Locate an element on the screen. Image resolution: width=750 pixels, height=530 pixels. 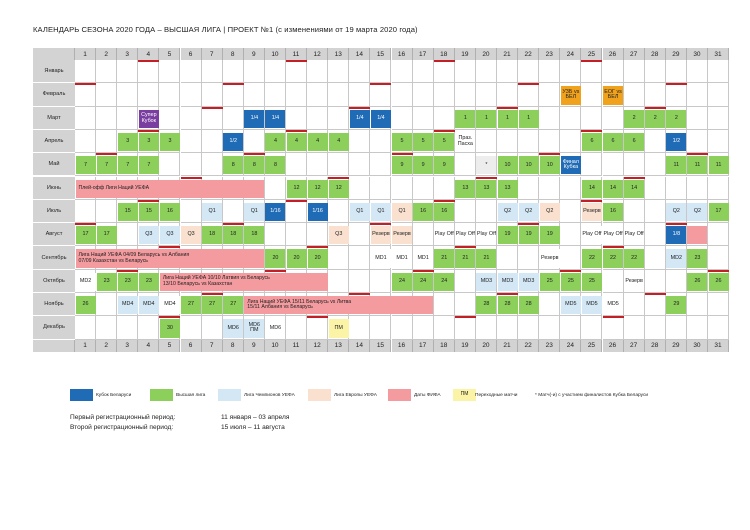
event-cell: Праз. Пасха is located at coordinates (465, 142).